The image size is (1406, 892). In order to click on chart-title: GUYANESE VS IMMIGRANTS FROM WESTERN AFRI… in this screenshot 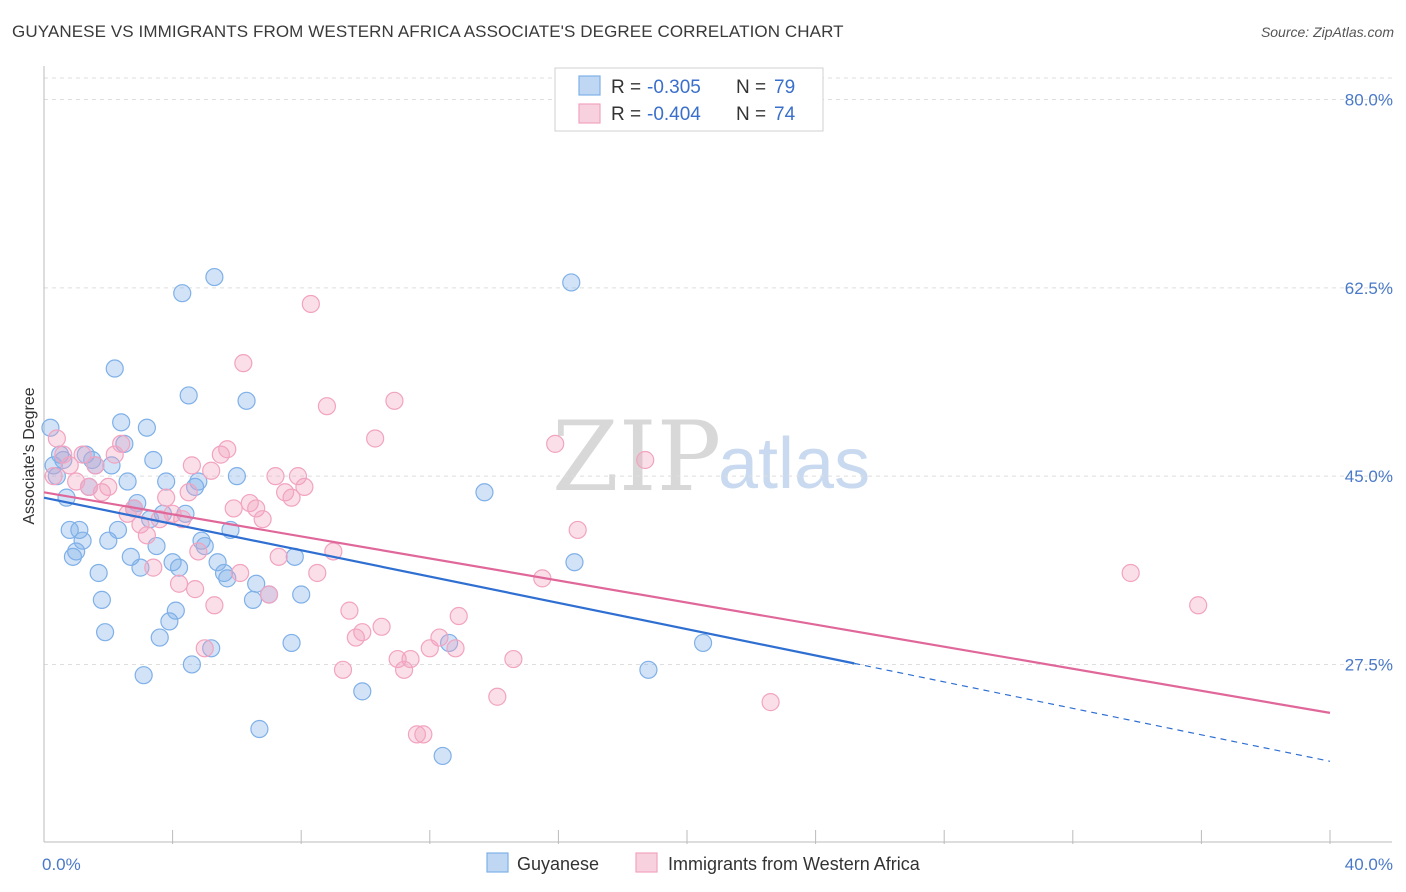, I will do `click(428, 31)`.